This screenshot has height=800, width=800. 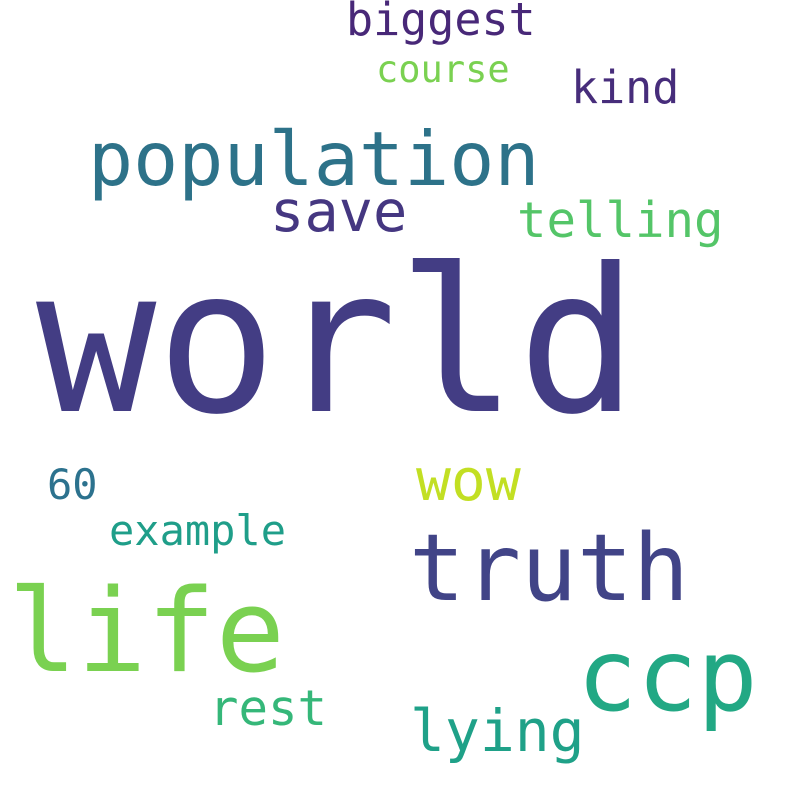 What do you see at coordinates (146, 632) in the screenshot?
I see `word-life: life` at bounding box center [146, 632].